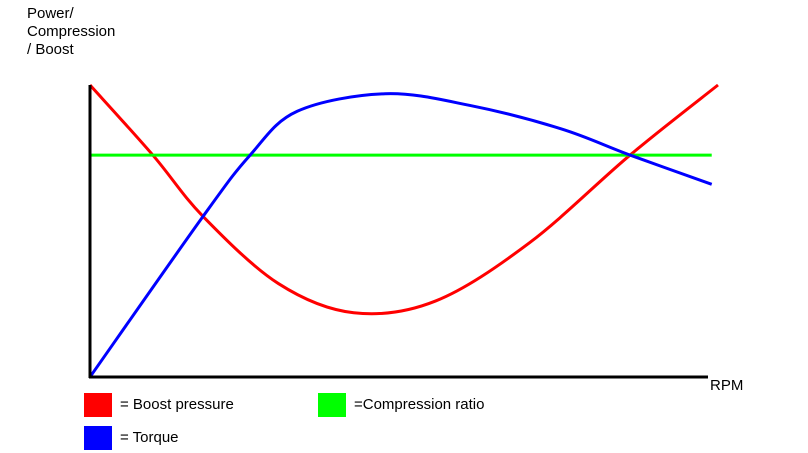 This screenshot has width=808, height=453. What do you see at coordinates (177, 404) in the screenshot?
I see `legend-label: = Boost pressure` at bounding box center [177, 404].